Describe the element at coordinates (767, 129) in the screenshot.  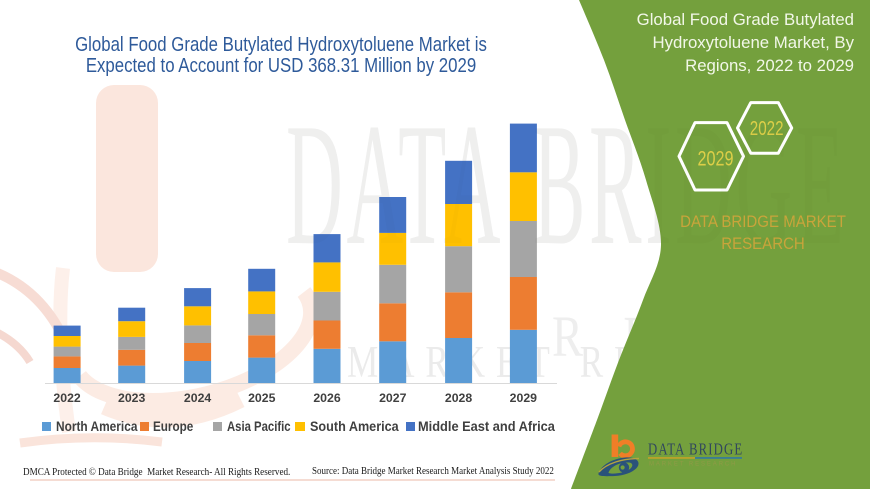
I see `svg-text: 2022` at that location.